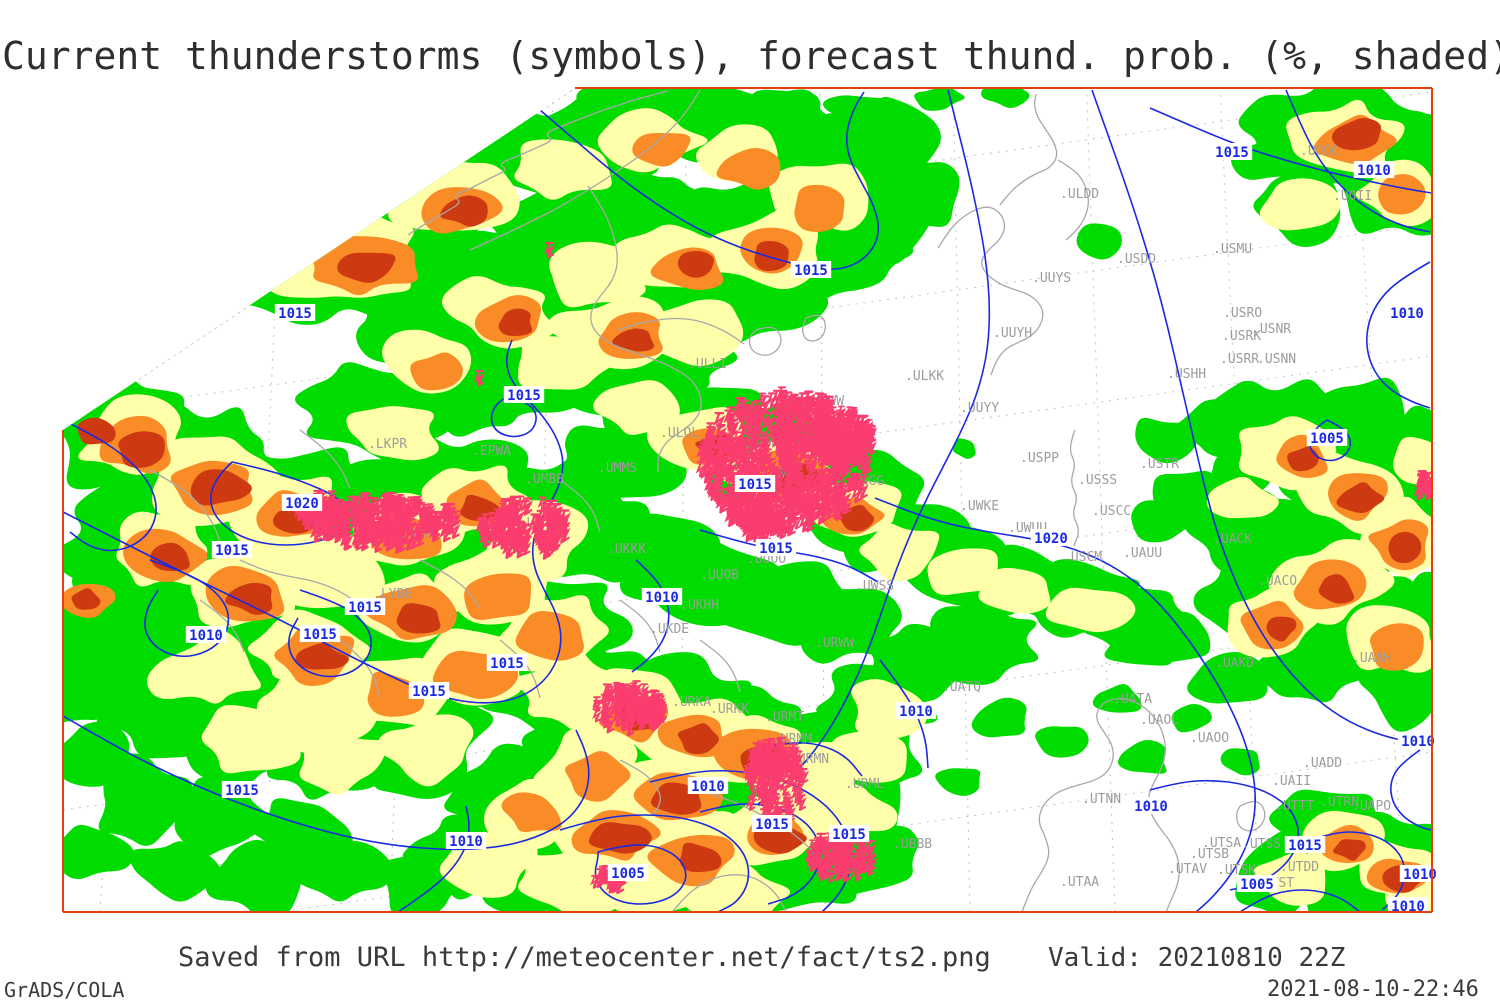 The height and width of the screenshot is (1002, 1500). What do you see at coordinates (979, 506) in the screenshot?
I see `station-label: .UWKE` at bounding box center [979, 506].